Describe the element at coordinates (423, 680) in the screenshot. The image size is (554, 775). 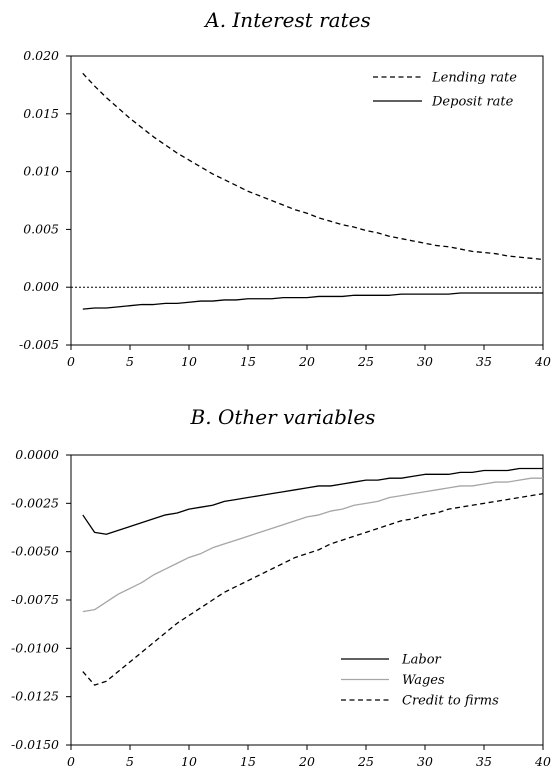
I see `panel-b-legend-label: Wages` at that location.